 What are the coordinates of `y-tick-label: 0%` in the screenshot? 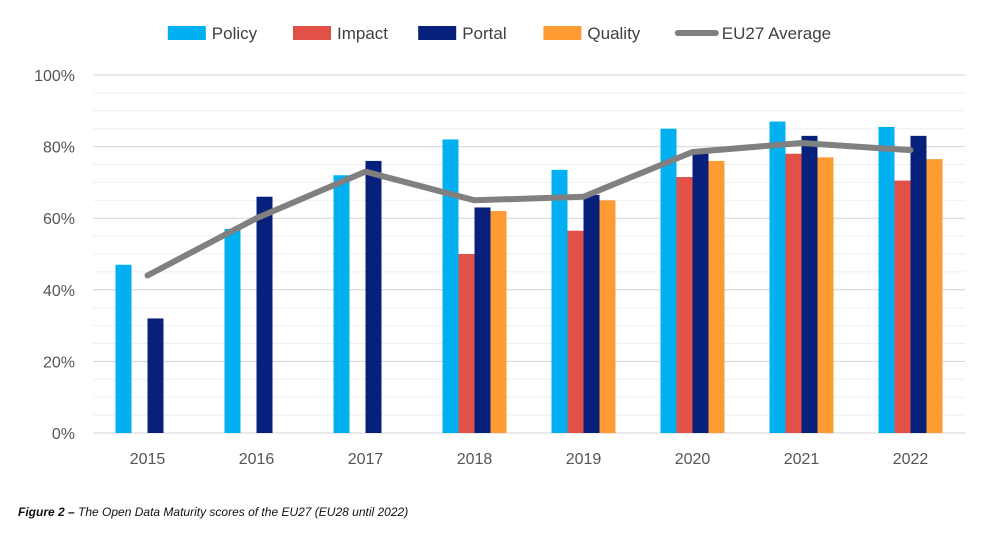 It's located at (63, 434).